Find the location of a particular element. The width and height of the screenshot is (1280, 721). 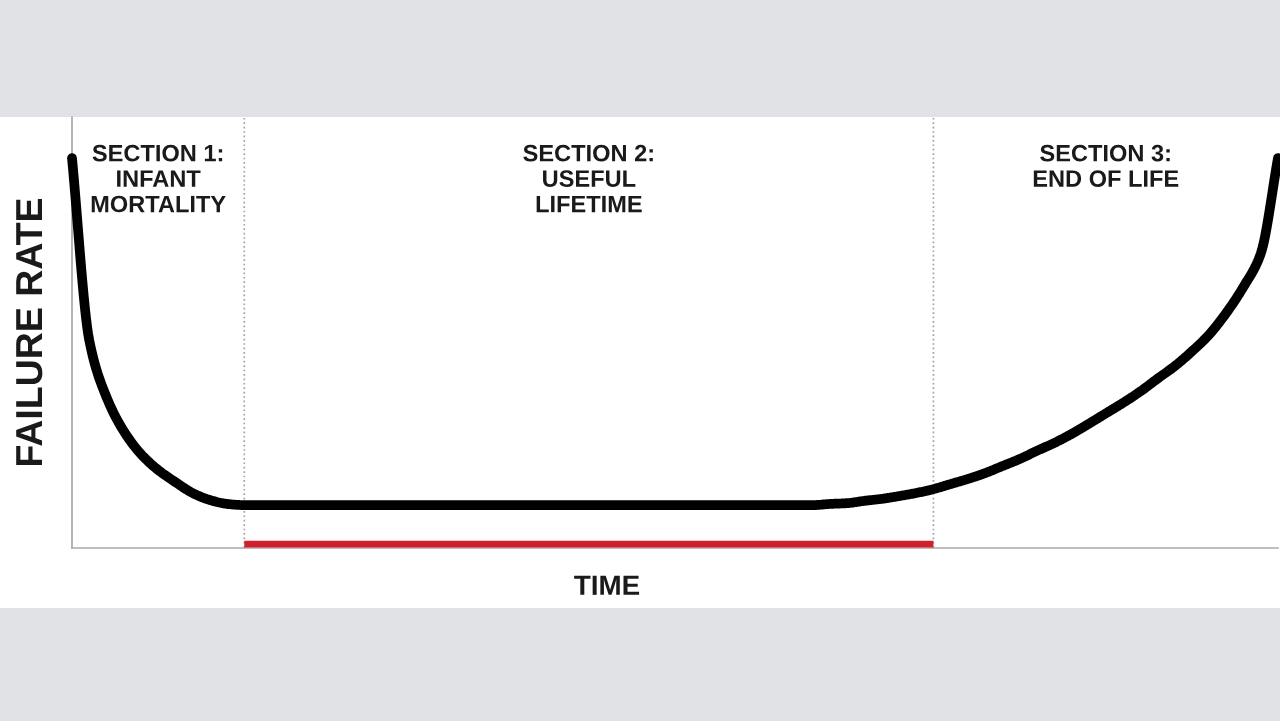

annotation: SECTION 3: END OF LIFE is located at coordinates (1106, 165).